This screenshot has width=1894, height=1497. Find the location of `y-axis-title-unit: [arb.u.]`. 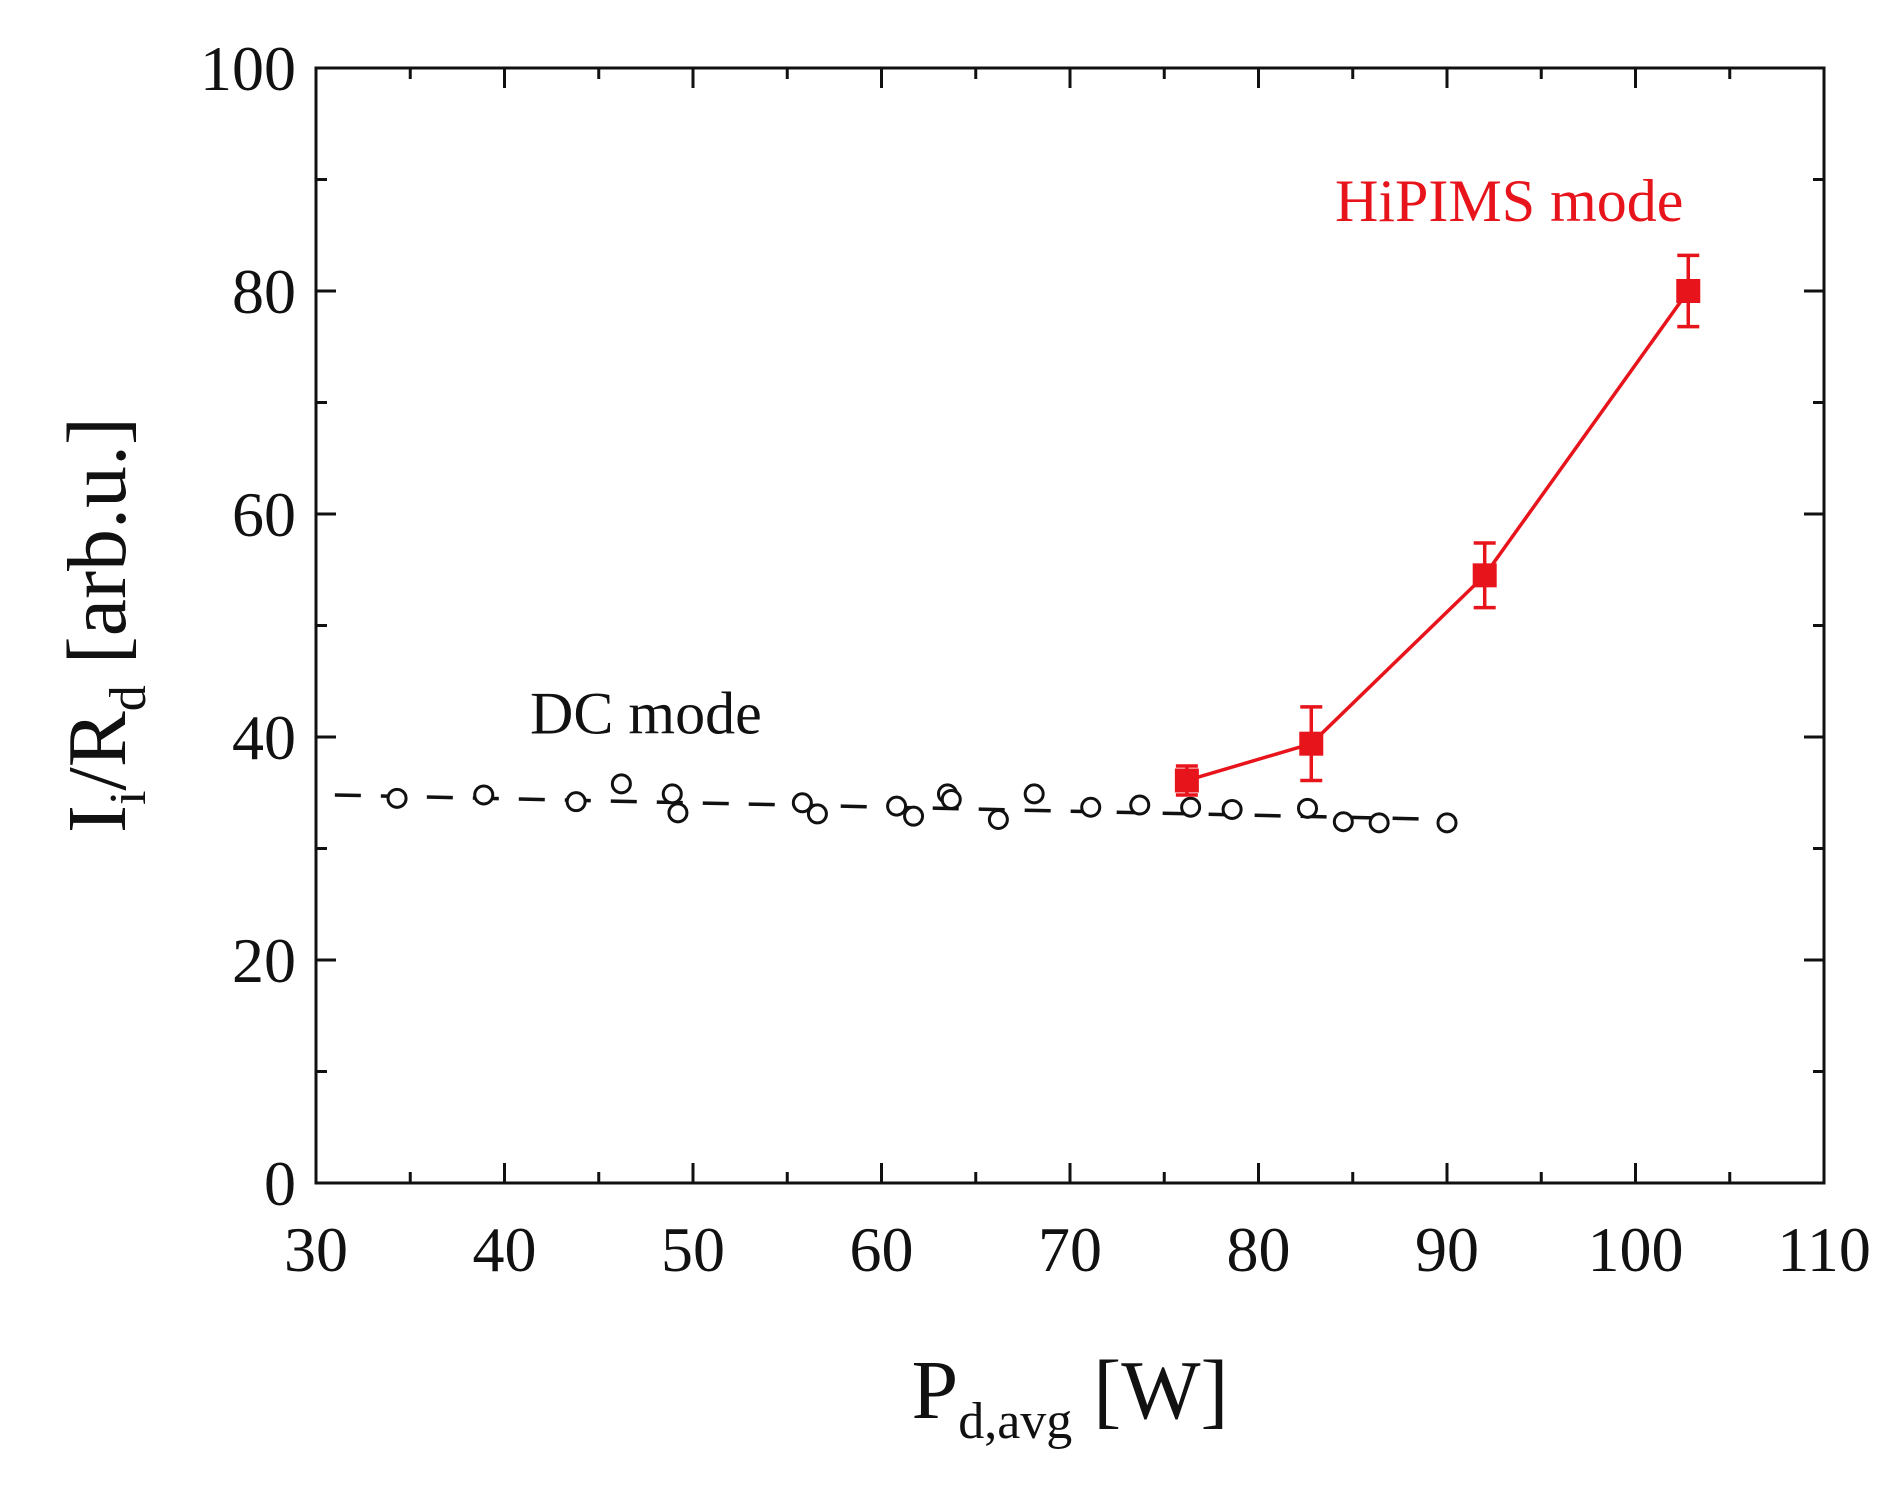

y-axis-title-unit: [arb.u.] is located at coordinates (97, 551).